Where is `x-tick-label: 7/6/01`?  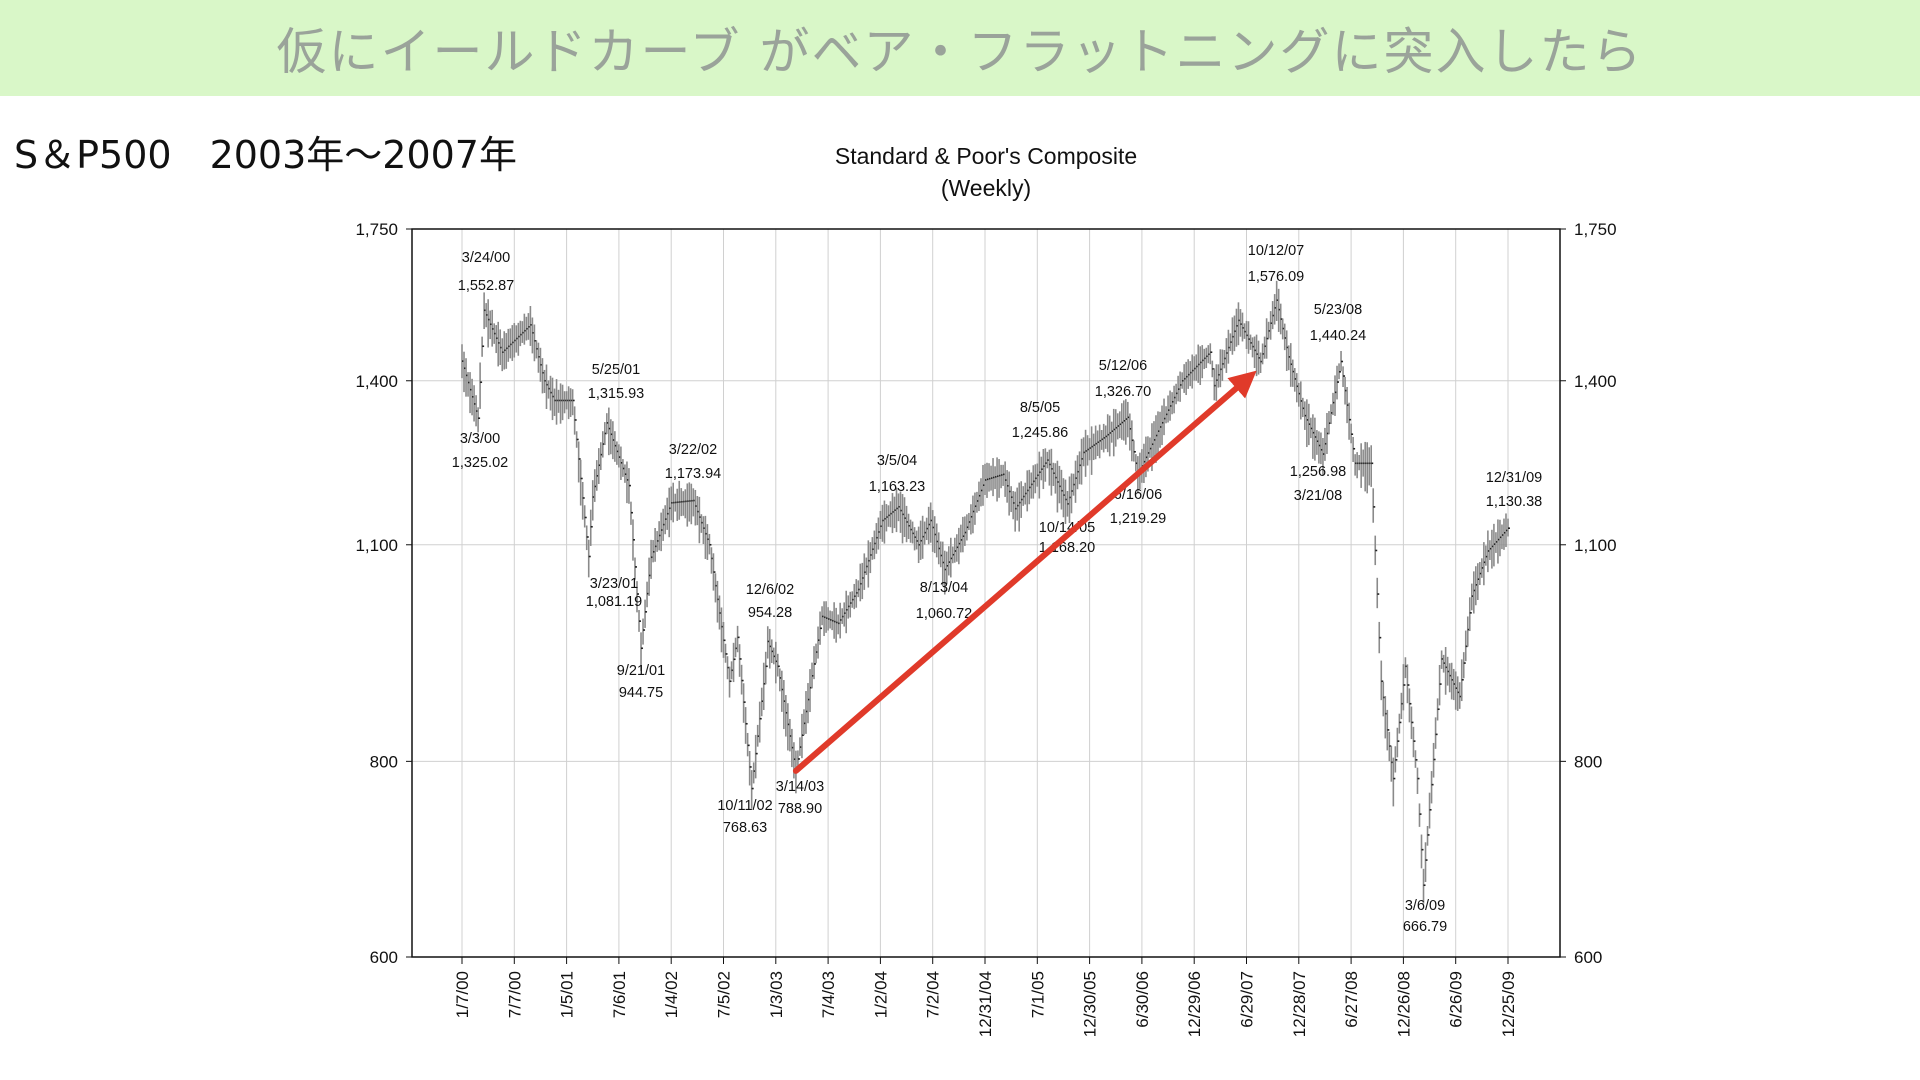
x-tick-label: 7/6/01 is located at coordinates (619, 994).